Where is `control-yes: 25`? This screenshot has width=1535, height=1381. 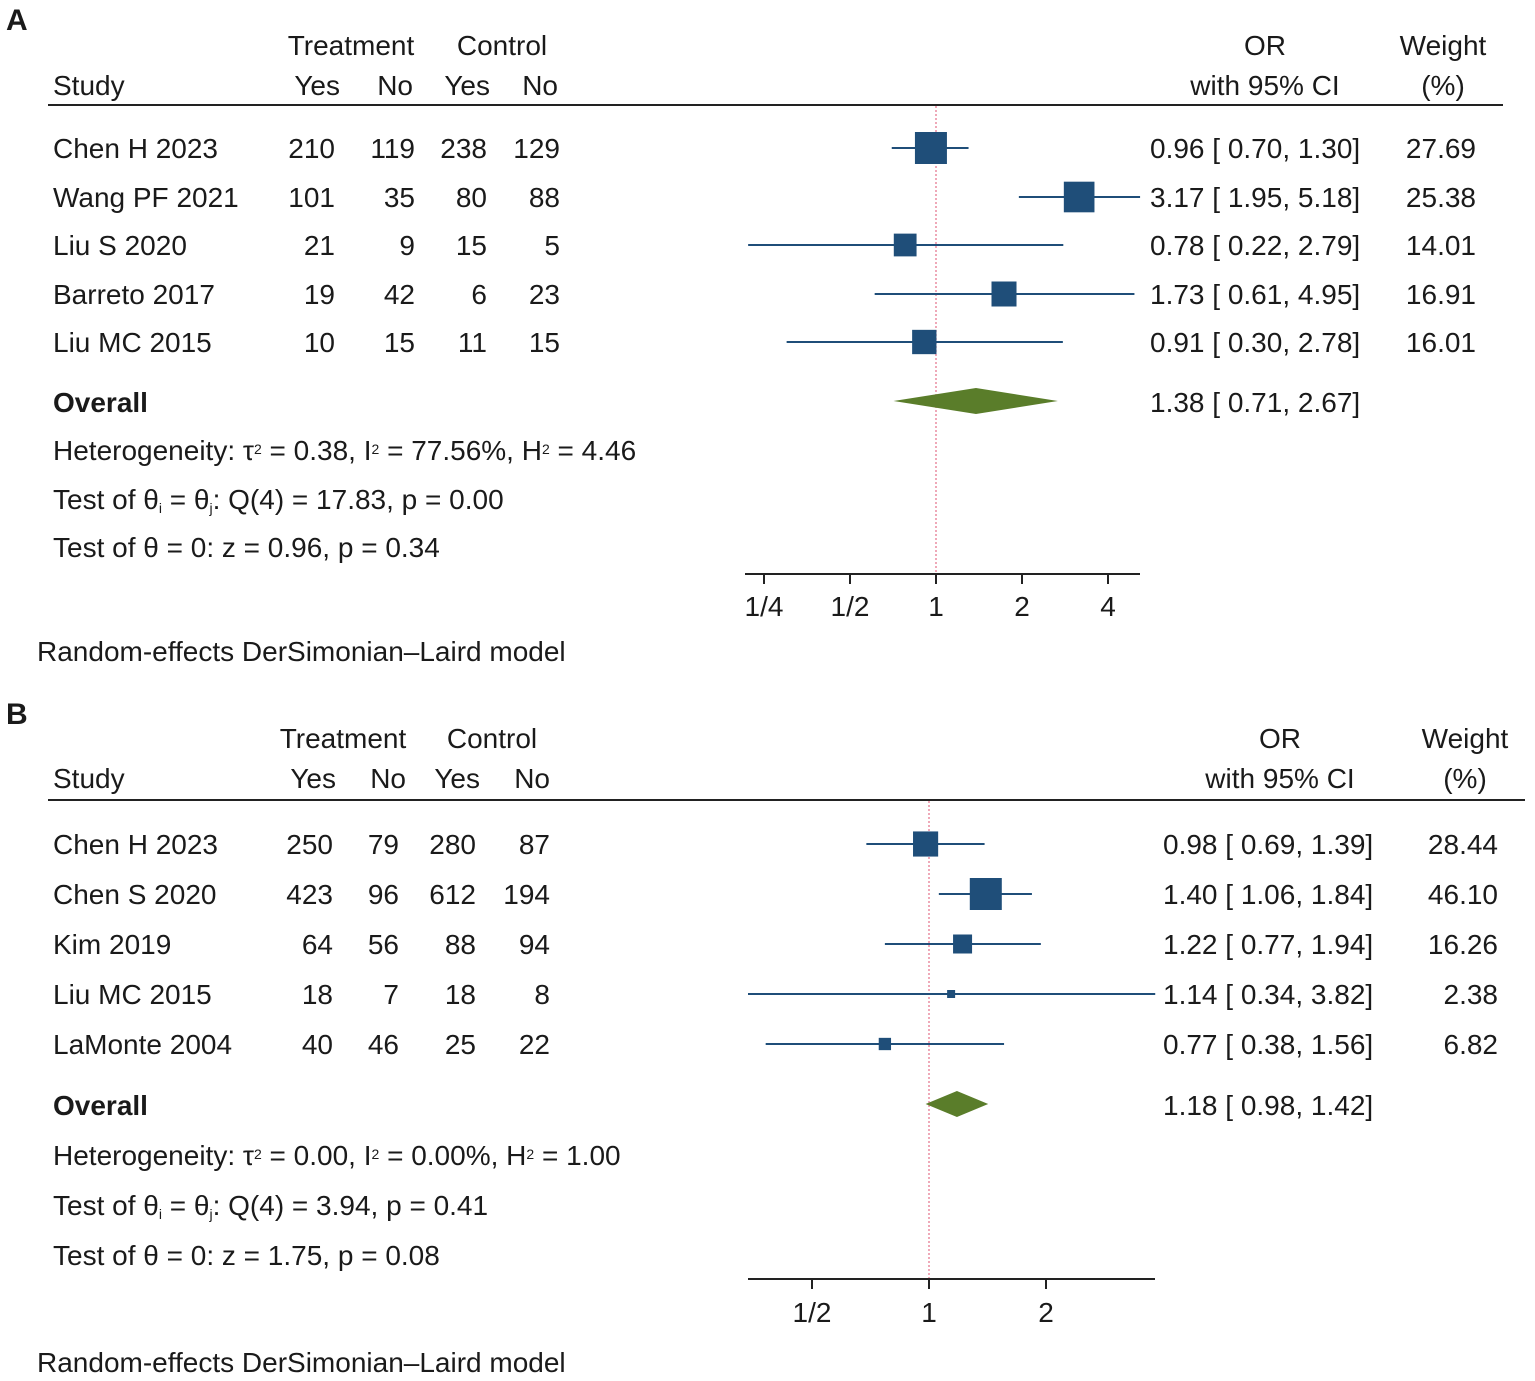
control-yes: 25 is located at coordinates (460, 1044).